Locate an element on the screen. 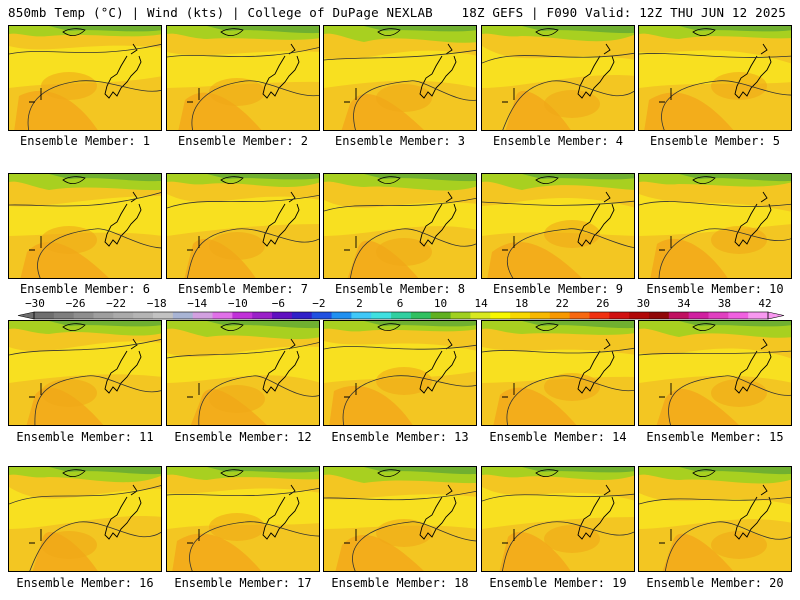  ensemble-member-label: Ensemble Member: 12 is located at coordinates (243, 437).